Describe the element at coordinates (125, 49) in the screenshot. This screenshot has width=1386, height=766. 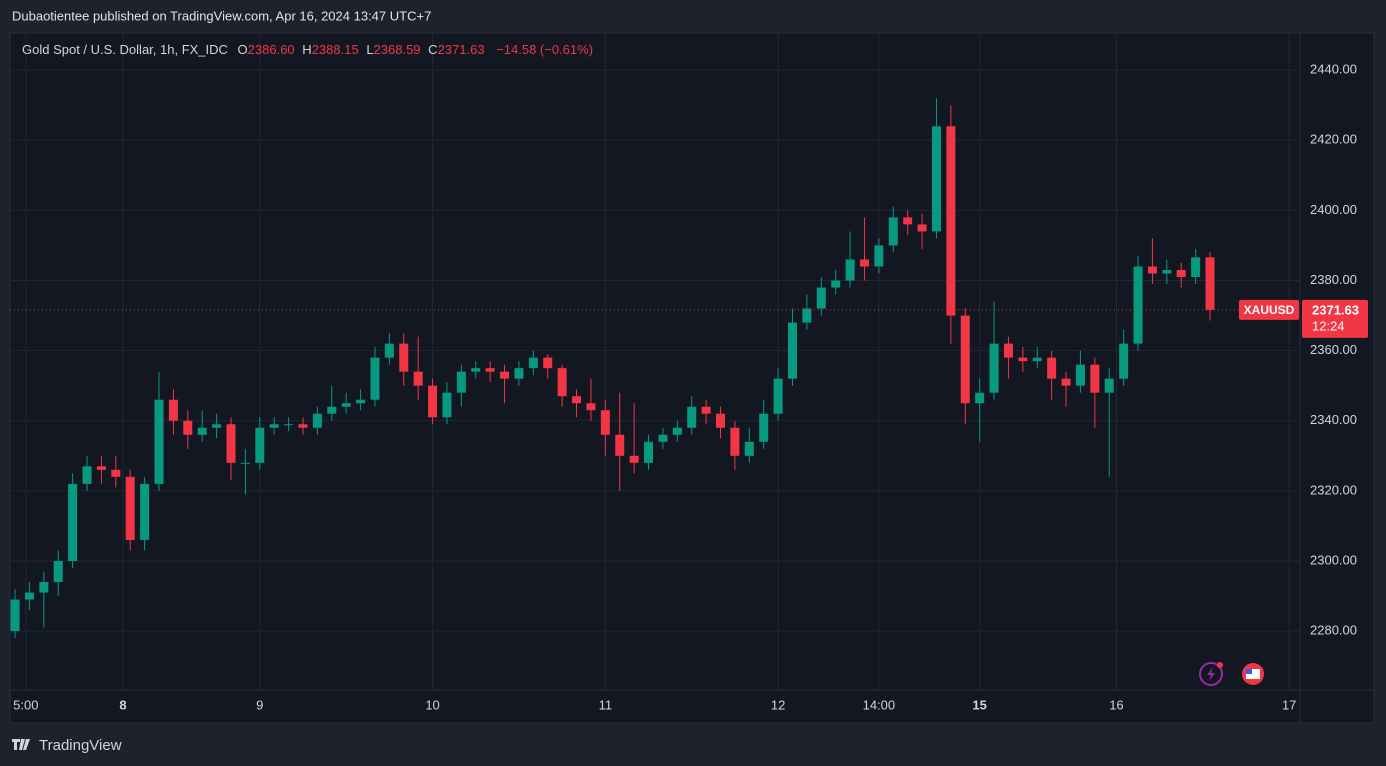
I see `symbol-title: Gold Spot / U.S. Dollar, 1h, FX_IDC` at that location.